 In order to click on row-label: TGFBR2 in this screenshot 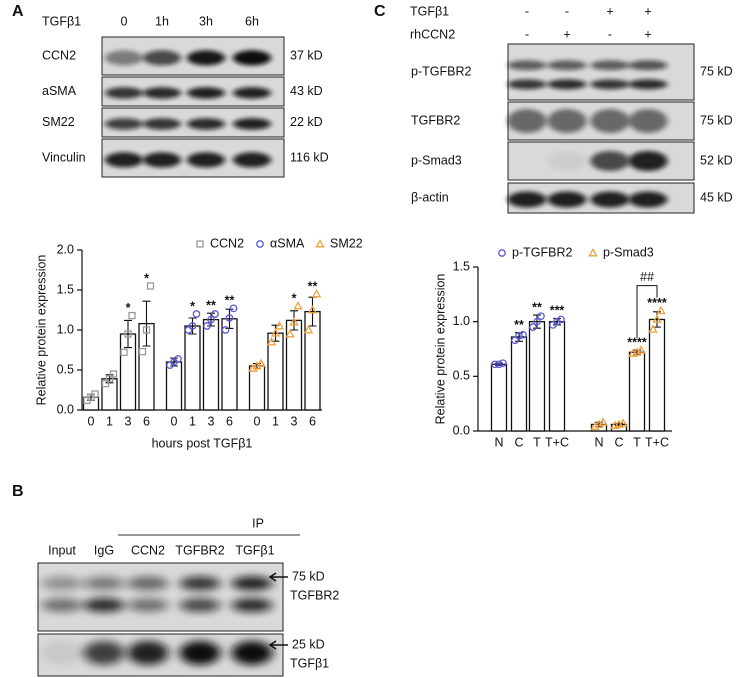, I will do `click(435, 120)`.